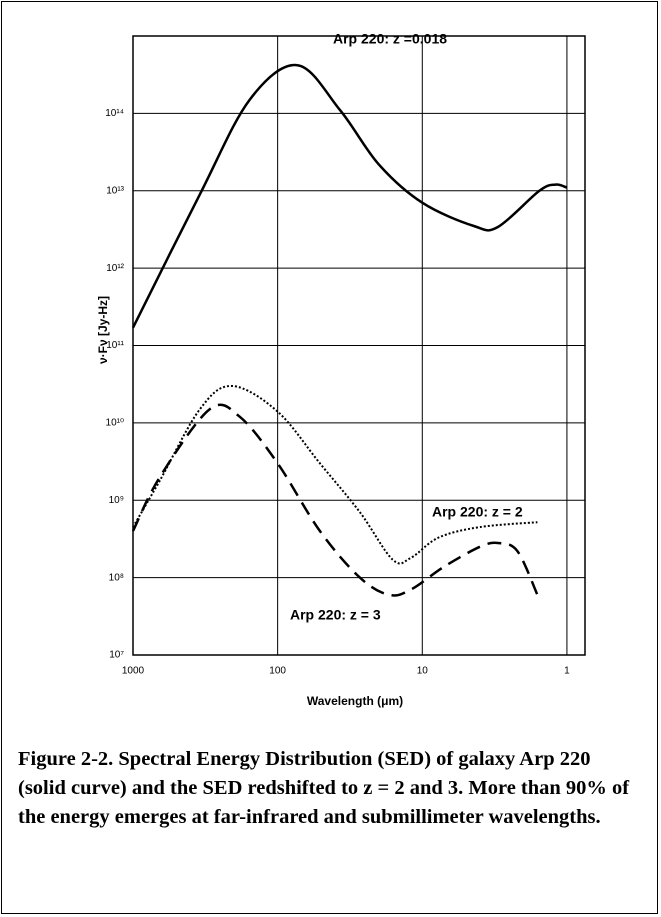 Image resolution: width=661 pixels, height=917 pixels. What do you see at coordinates (115, 268) in the screenshot?
I see `y-tick-label: 10¹²` at bounding box center [115, 268].